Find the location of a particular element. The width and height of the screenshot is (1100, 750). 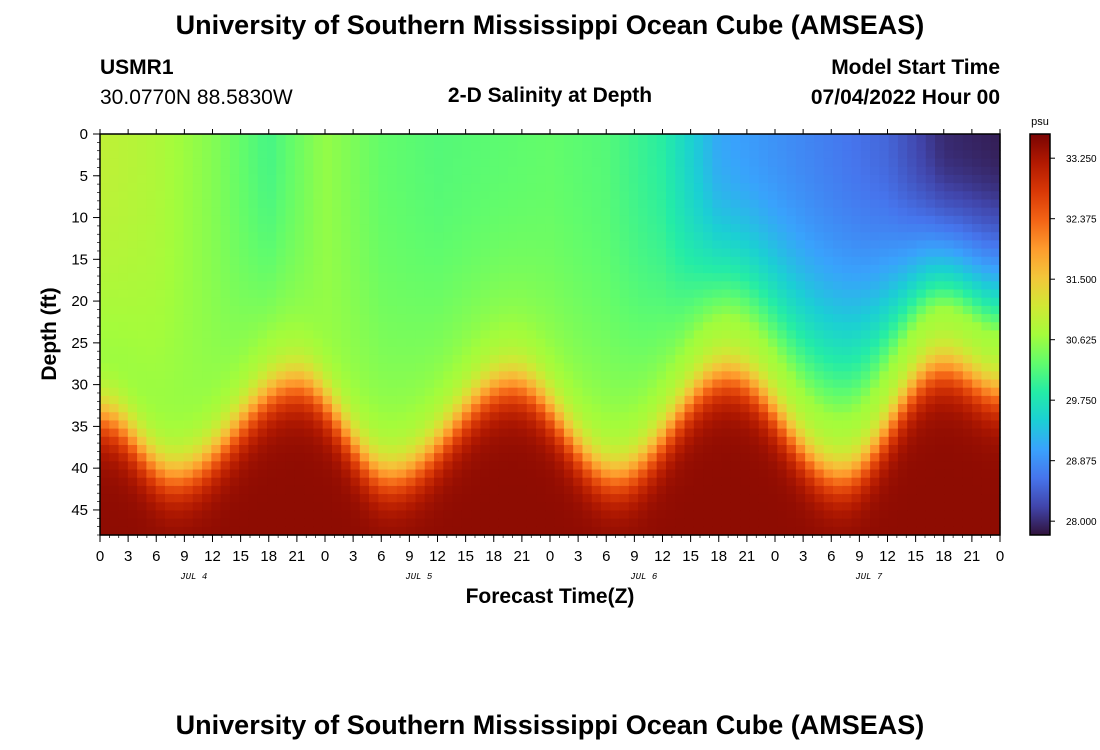

x-tick-label: 0 is located at coordinates (775, 556).